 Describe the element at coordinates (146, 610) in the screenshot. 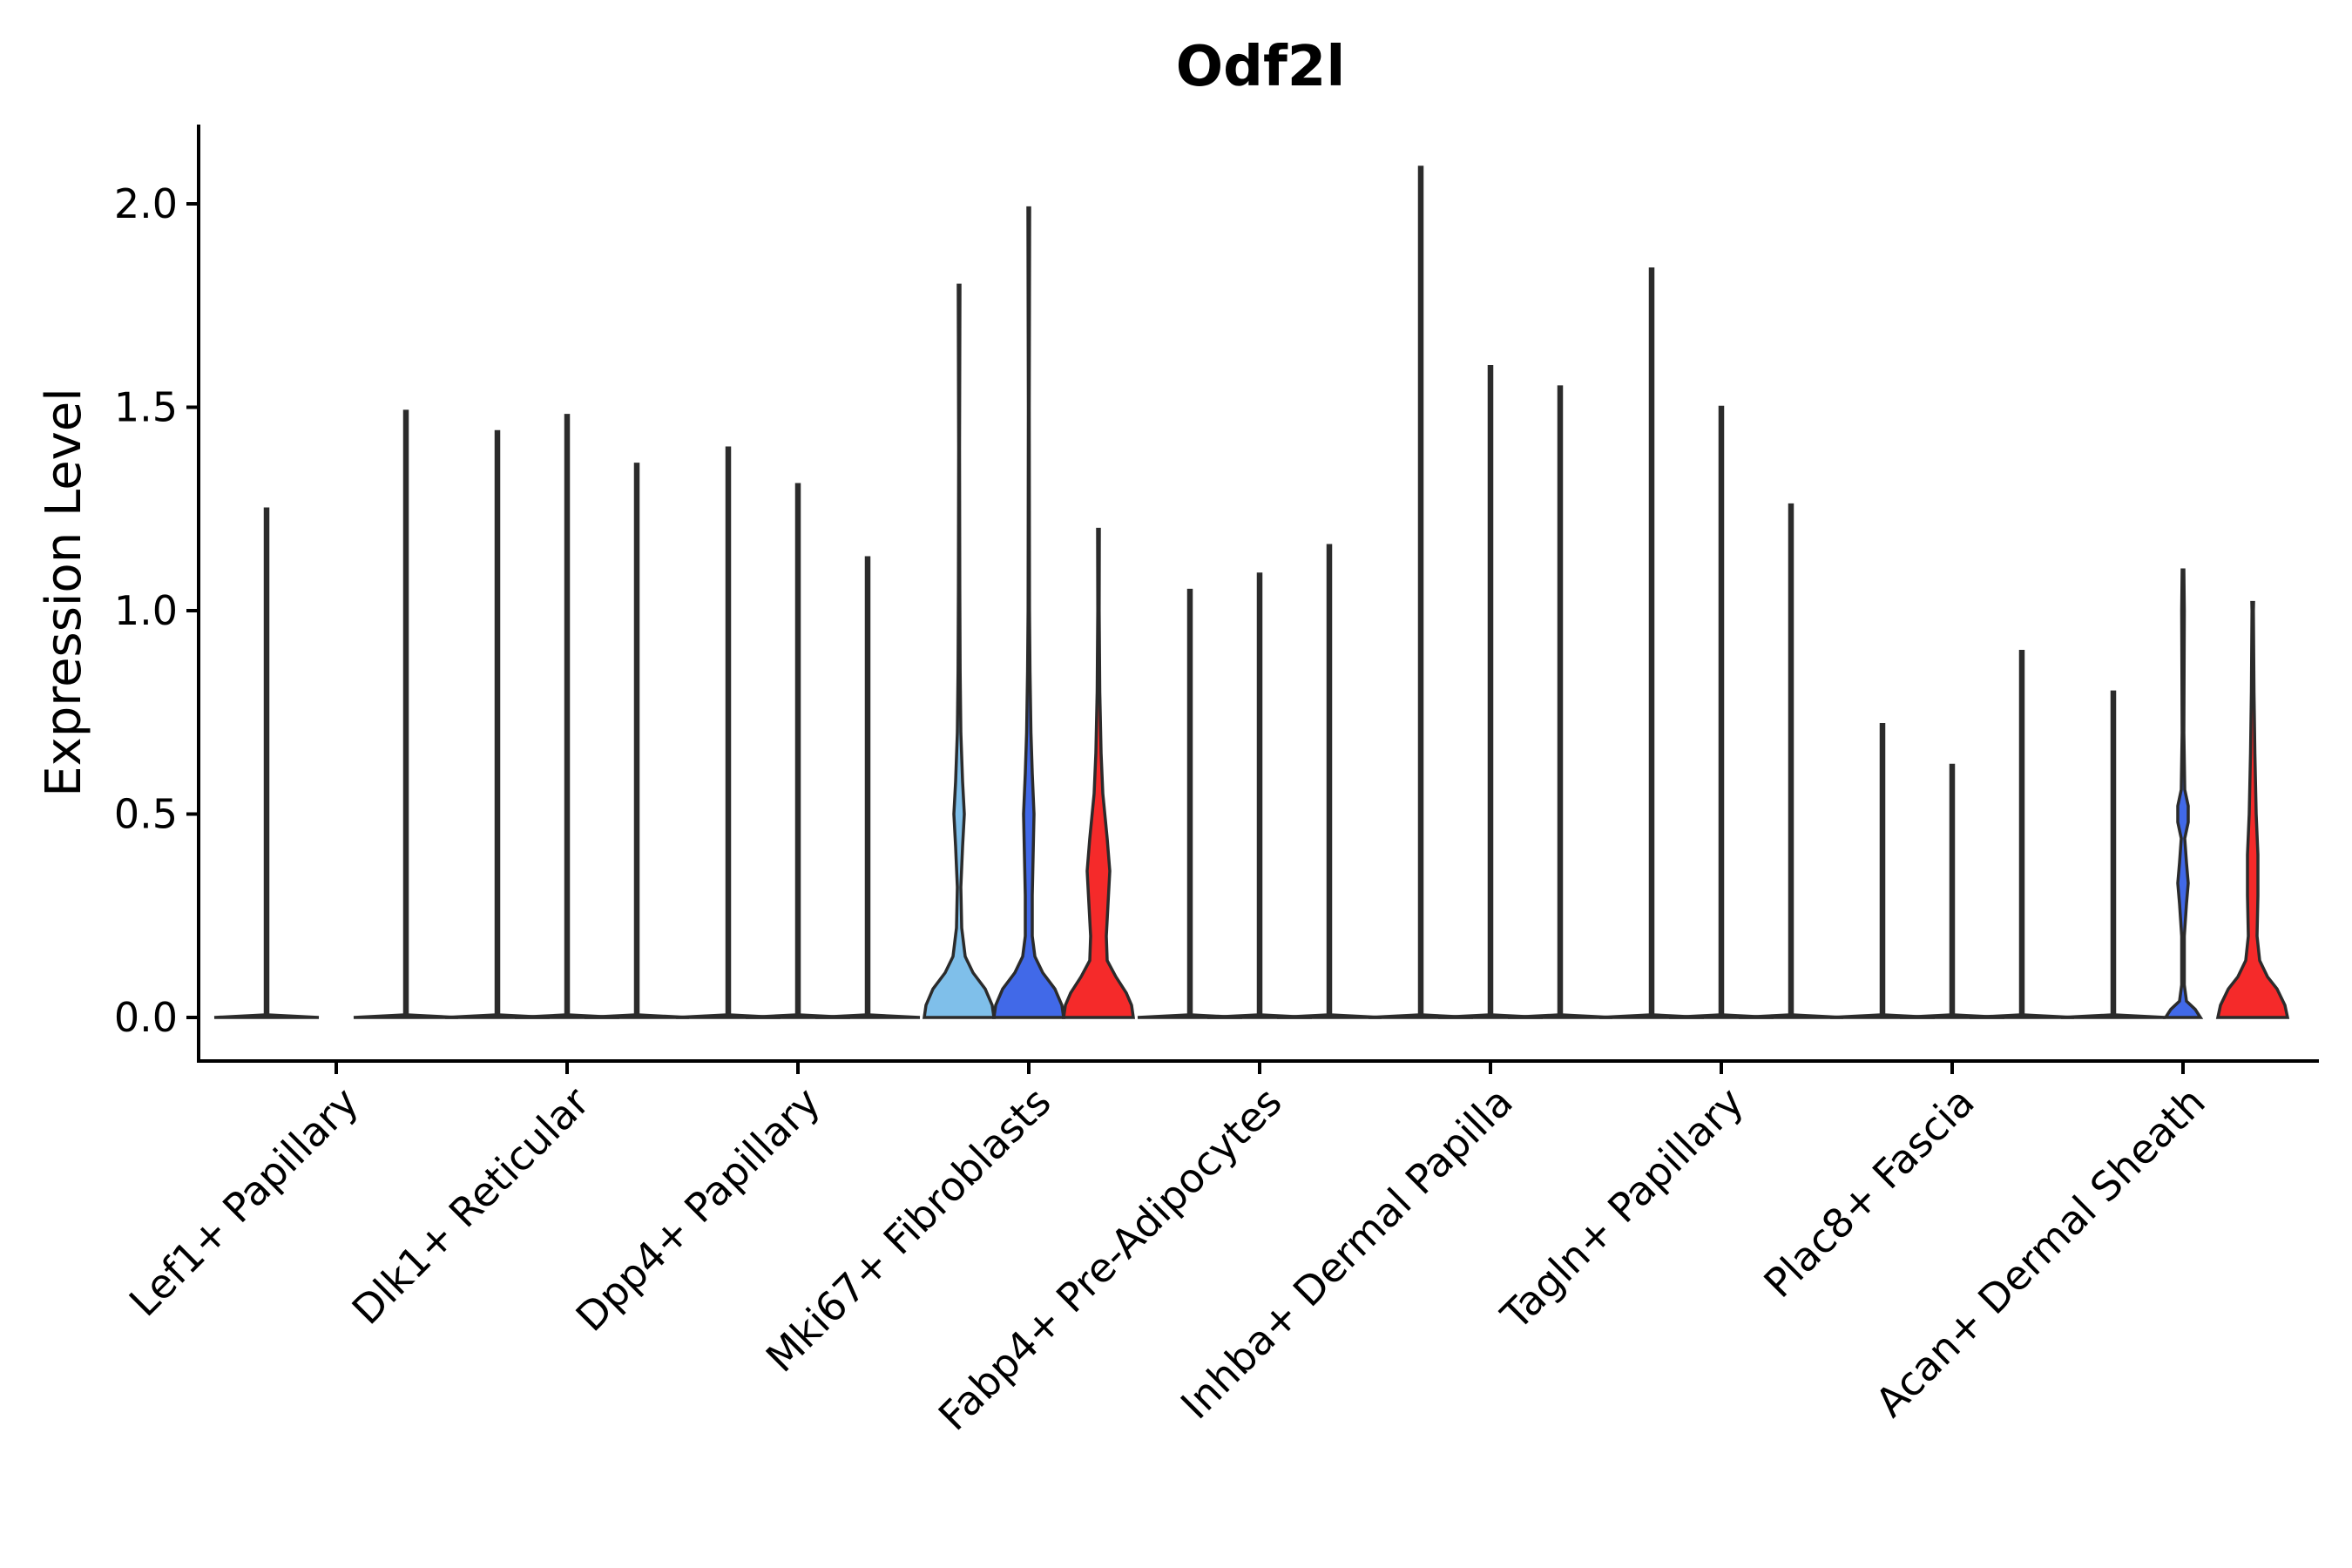

I see `y-tick-label: 1.0` at that location.